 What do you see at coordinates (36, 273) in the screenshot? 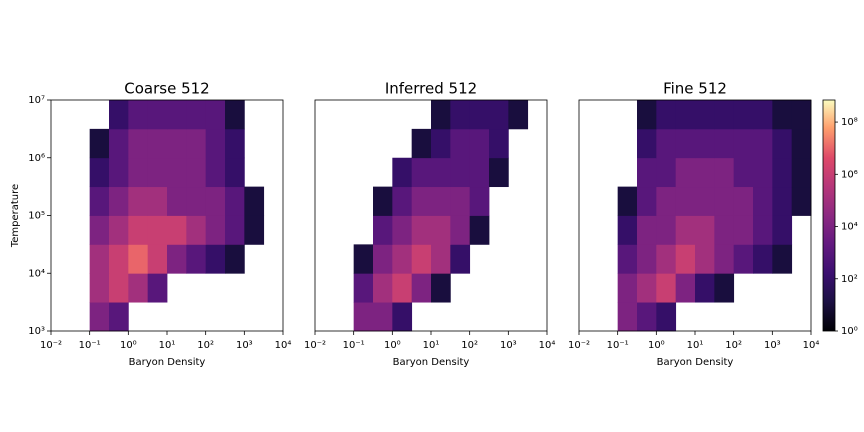
I see `y-tick-label: 10⁴` at bounding box center [36, 273].